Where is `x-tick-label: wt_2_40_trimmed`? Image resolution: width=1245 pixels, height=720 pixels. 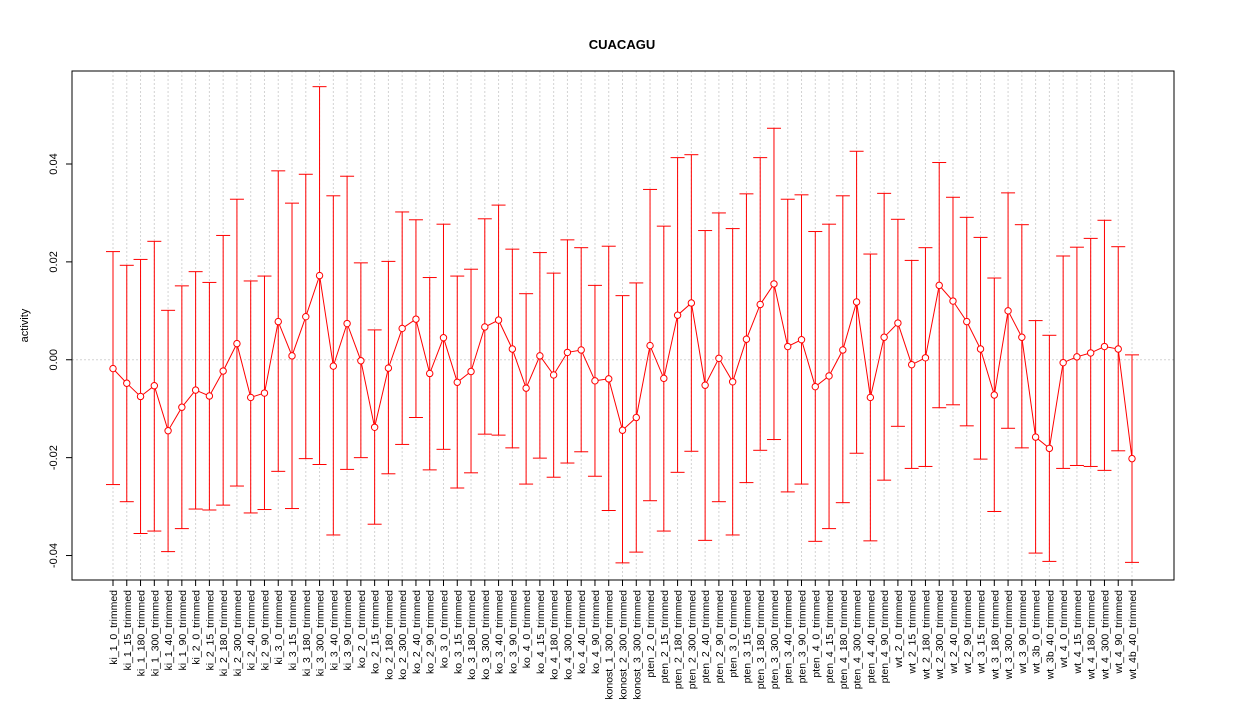 x-tick-label: wt_2_40_trimmed is located at coordinates (954, 632).